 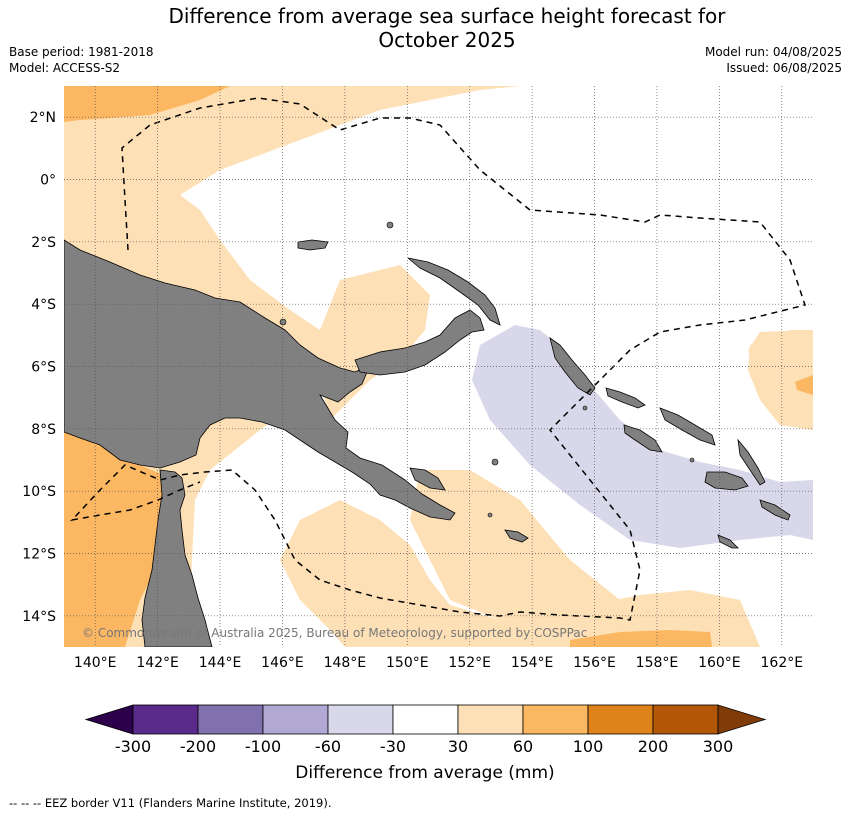 I want to click on colorbar-tick-label: 30, so click(x=458, y=746).